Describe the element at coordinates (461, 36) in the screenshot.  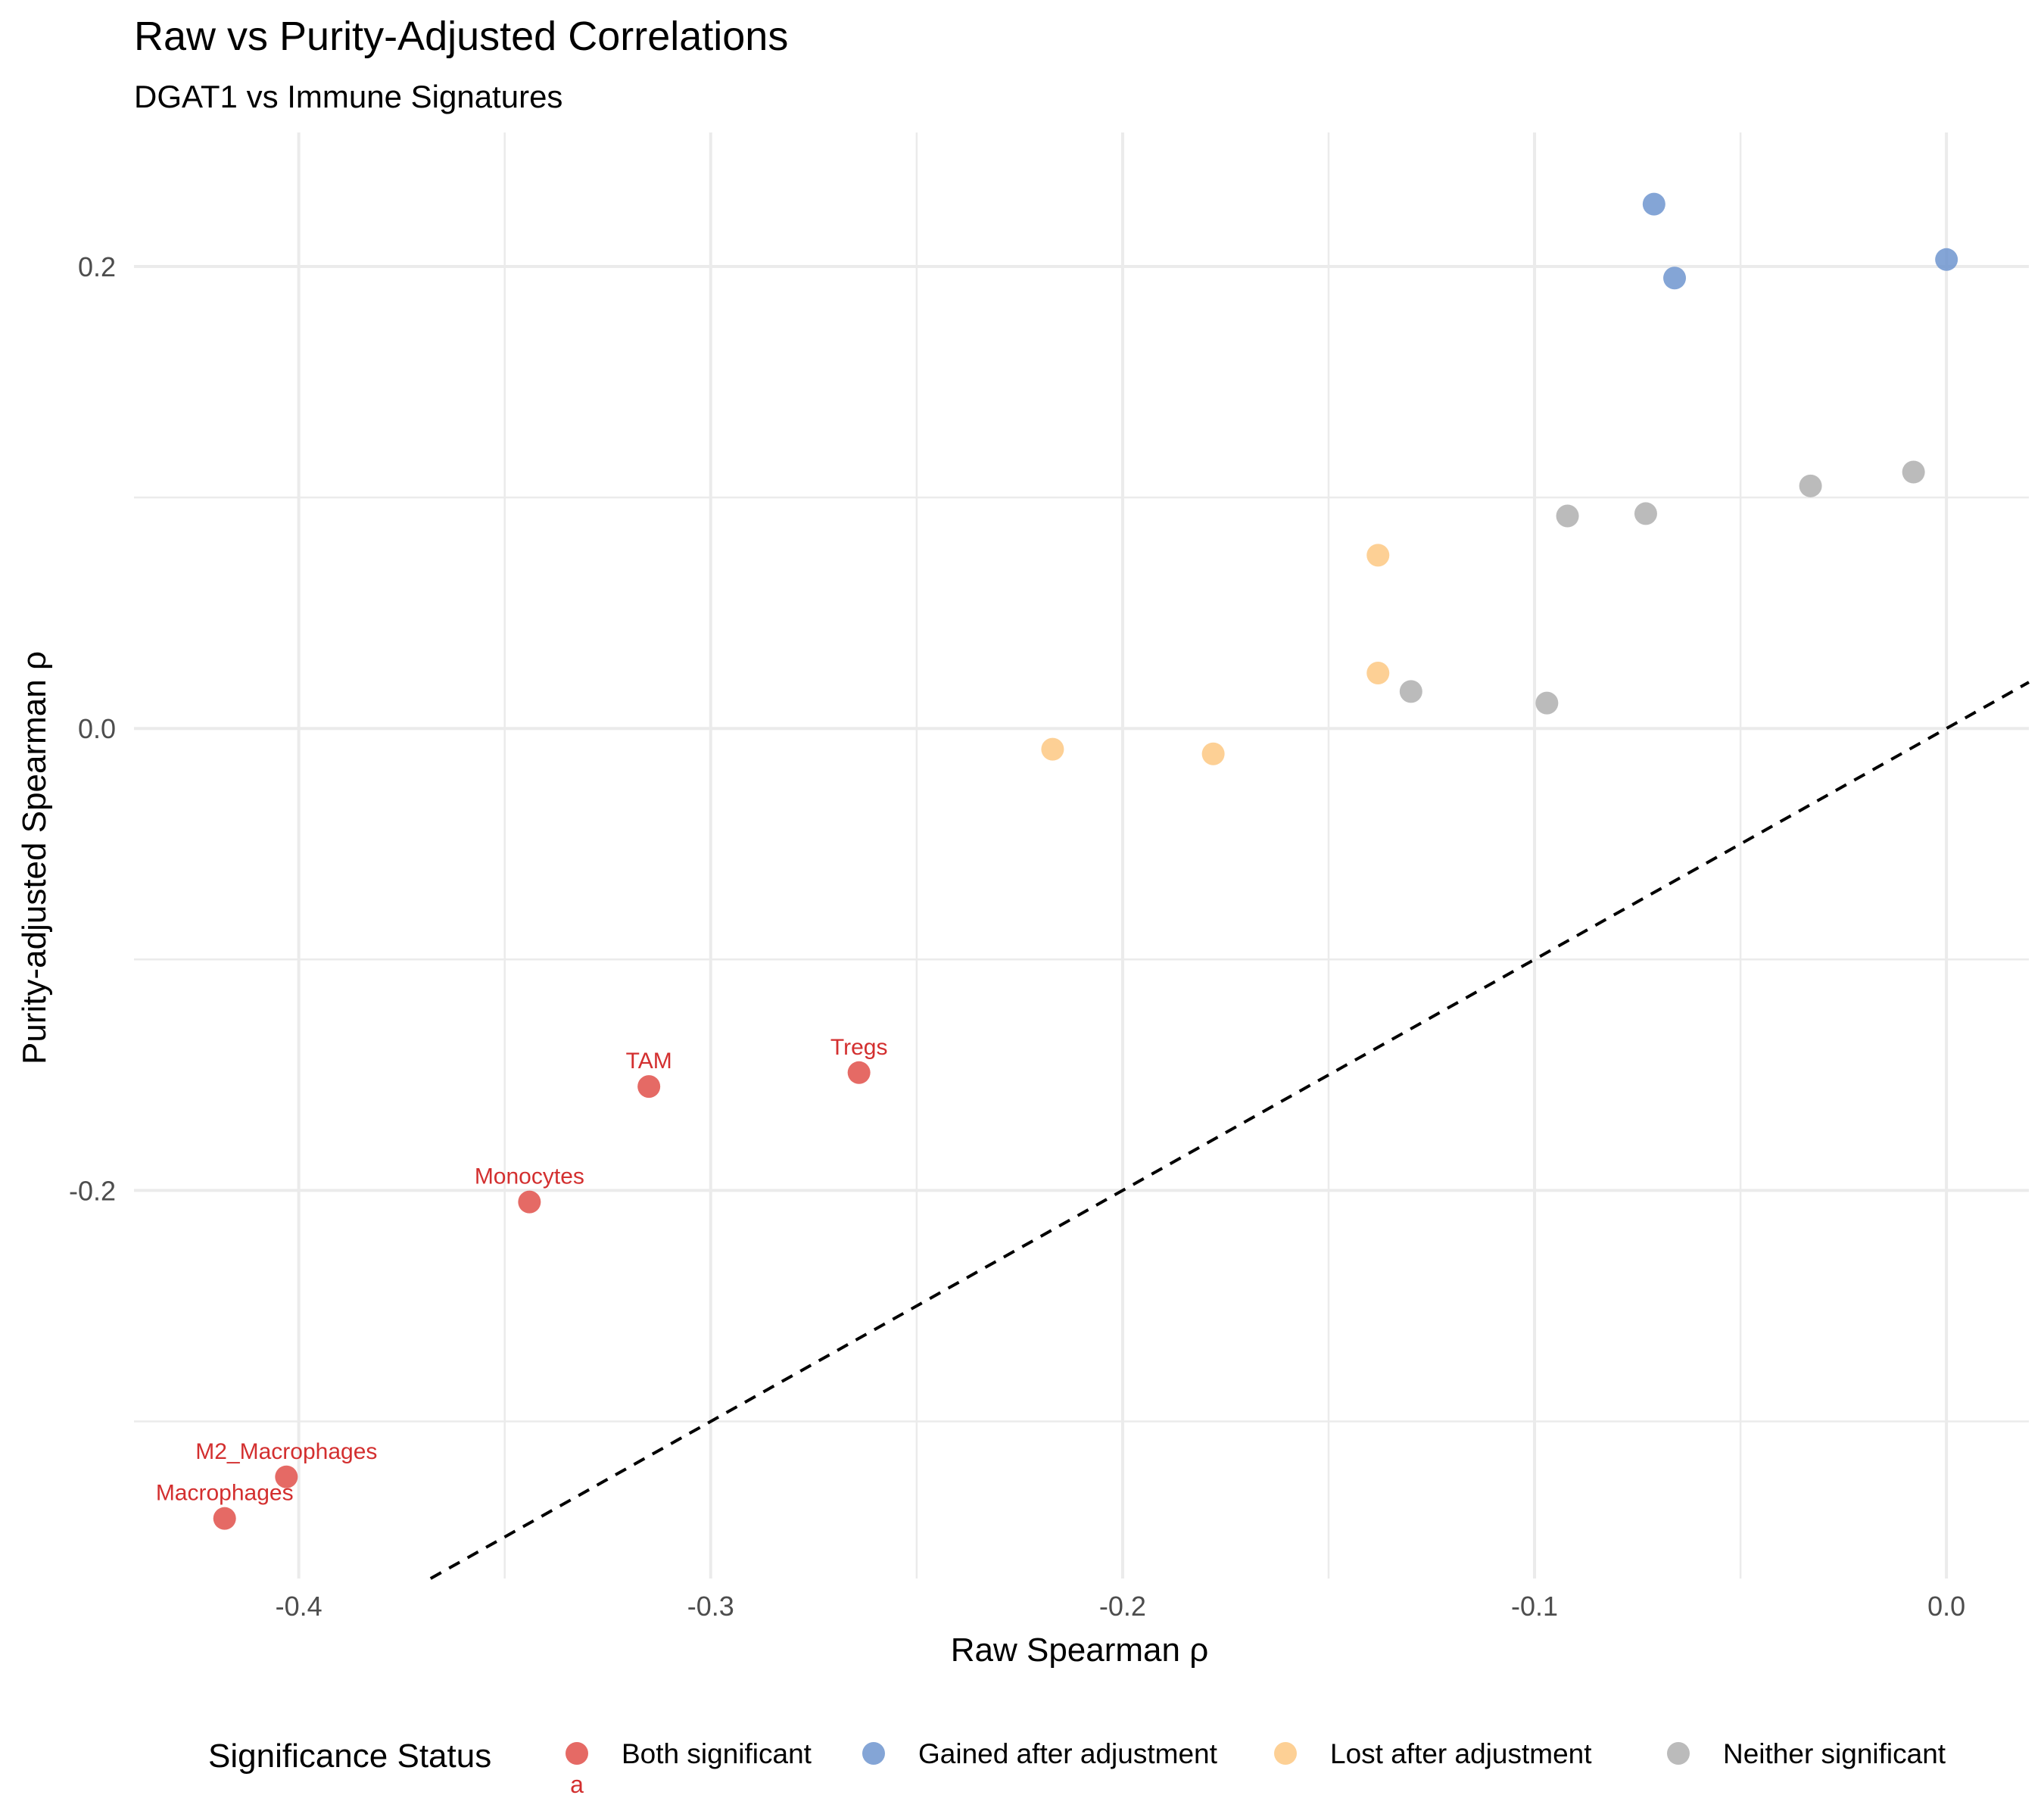
I see `chart-title: Raw vs Purity-Adjusted Correlations` at that location.